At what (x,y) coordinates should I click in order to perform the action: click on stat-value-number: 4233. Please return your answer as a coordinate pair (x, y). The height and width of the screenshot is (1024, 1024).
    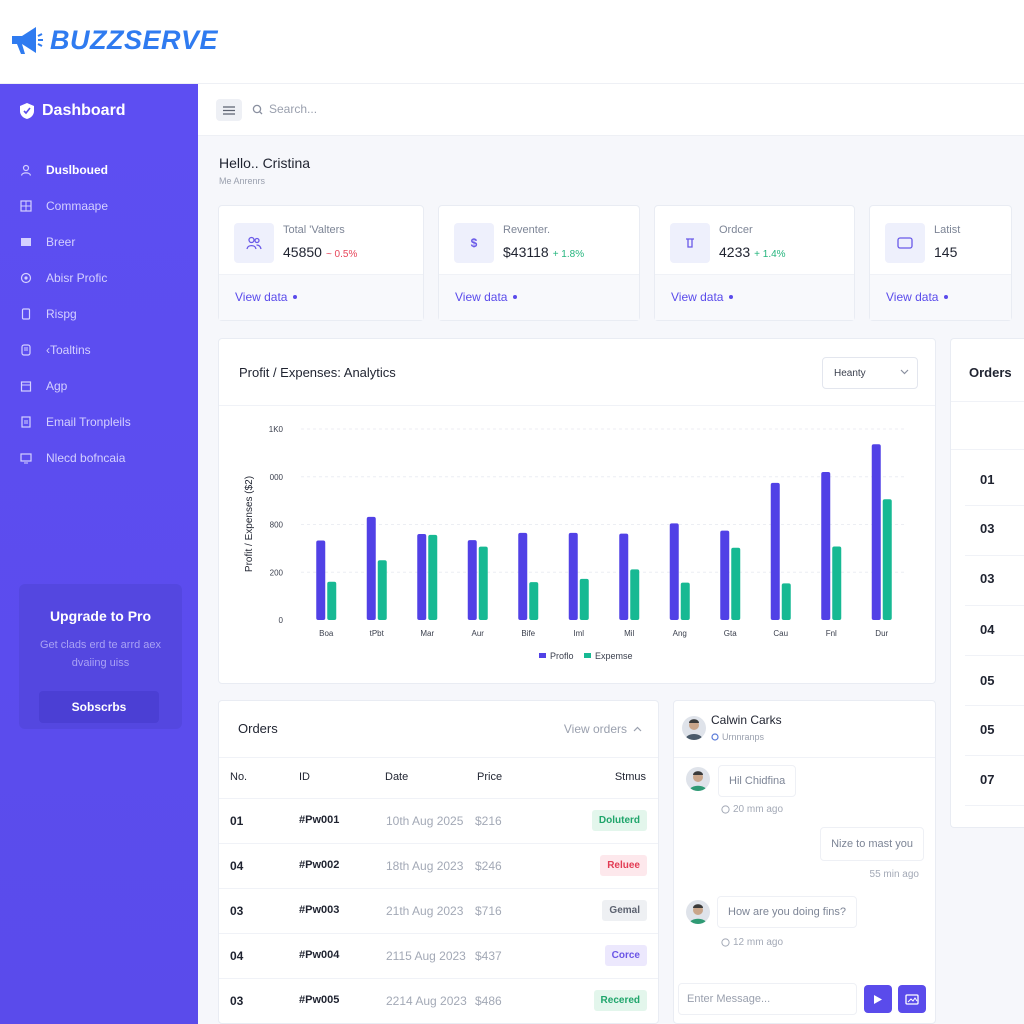
    Looking at the image, I should click on (735, 252).